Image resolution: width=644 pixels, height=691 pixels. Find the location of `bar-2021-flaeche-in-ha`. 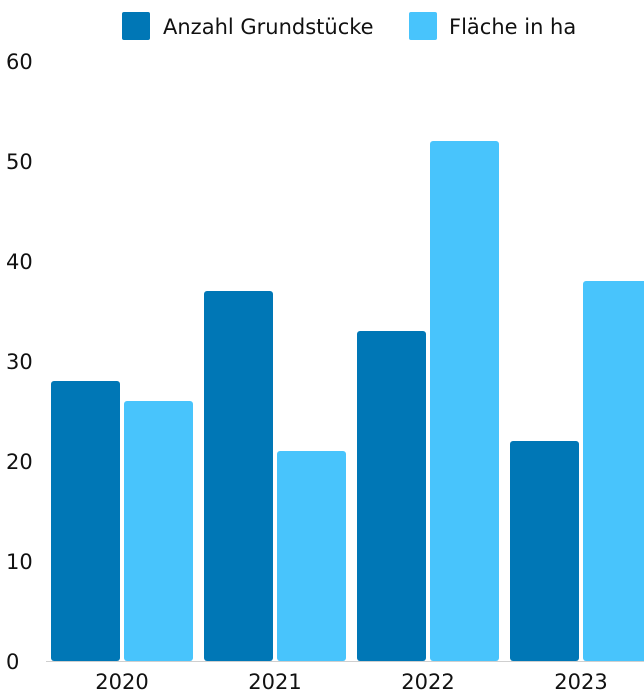

bar-2021-flaeche-in-ha is located at coordinates (311, 556).